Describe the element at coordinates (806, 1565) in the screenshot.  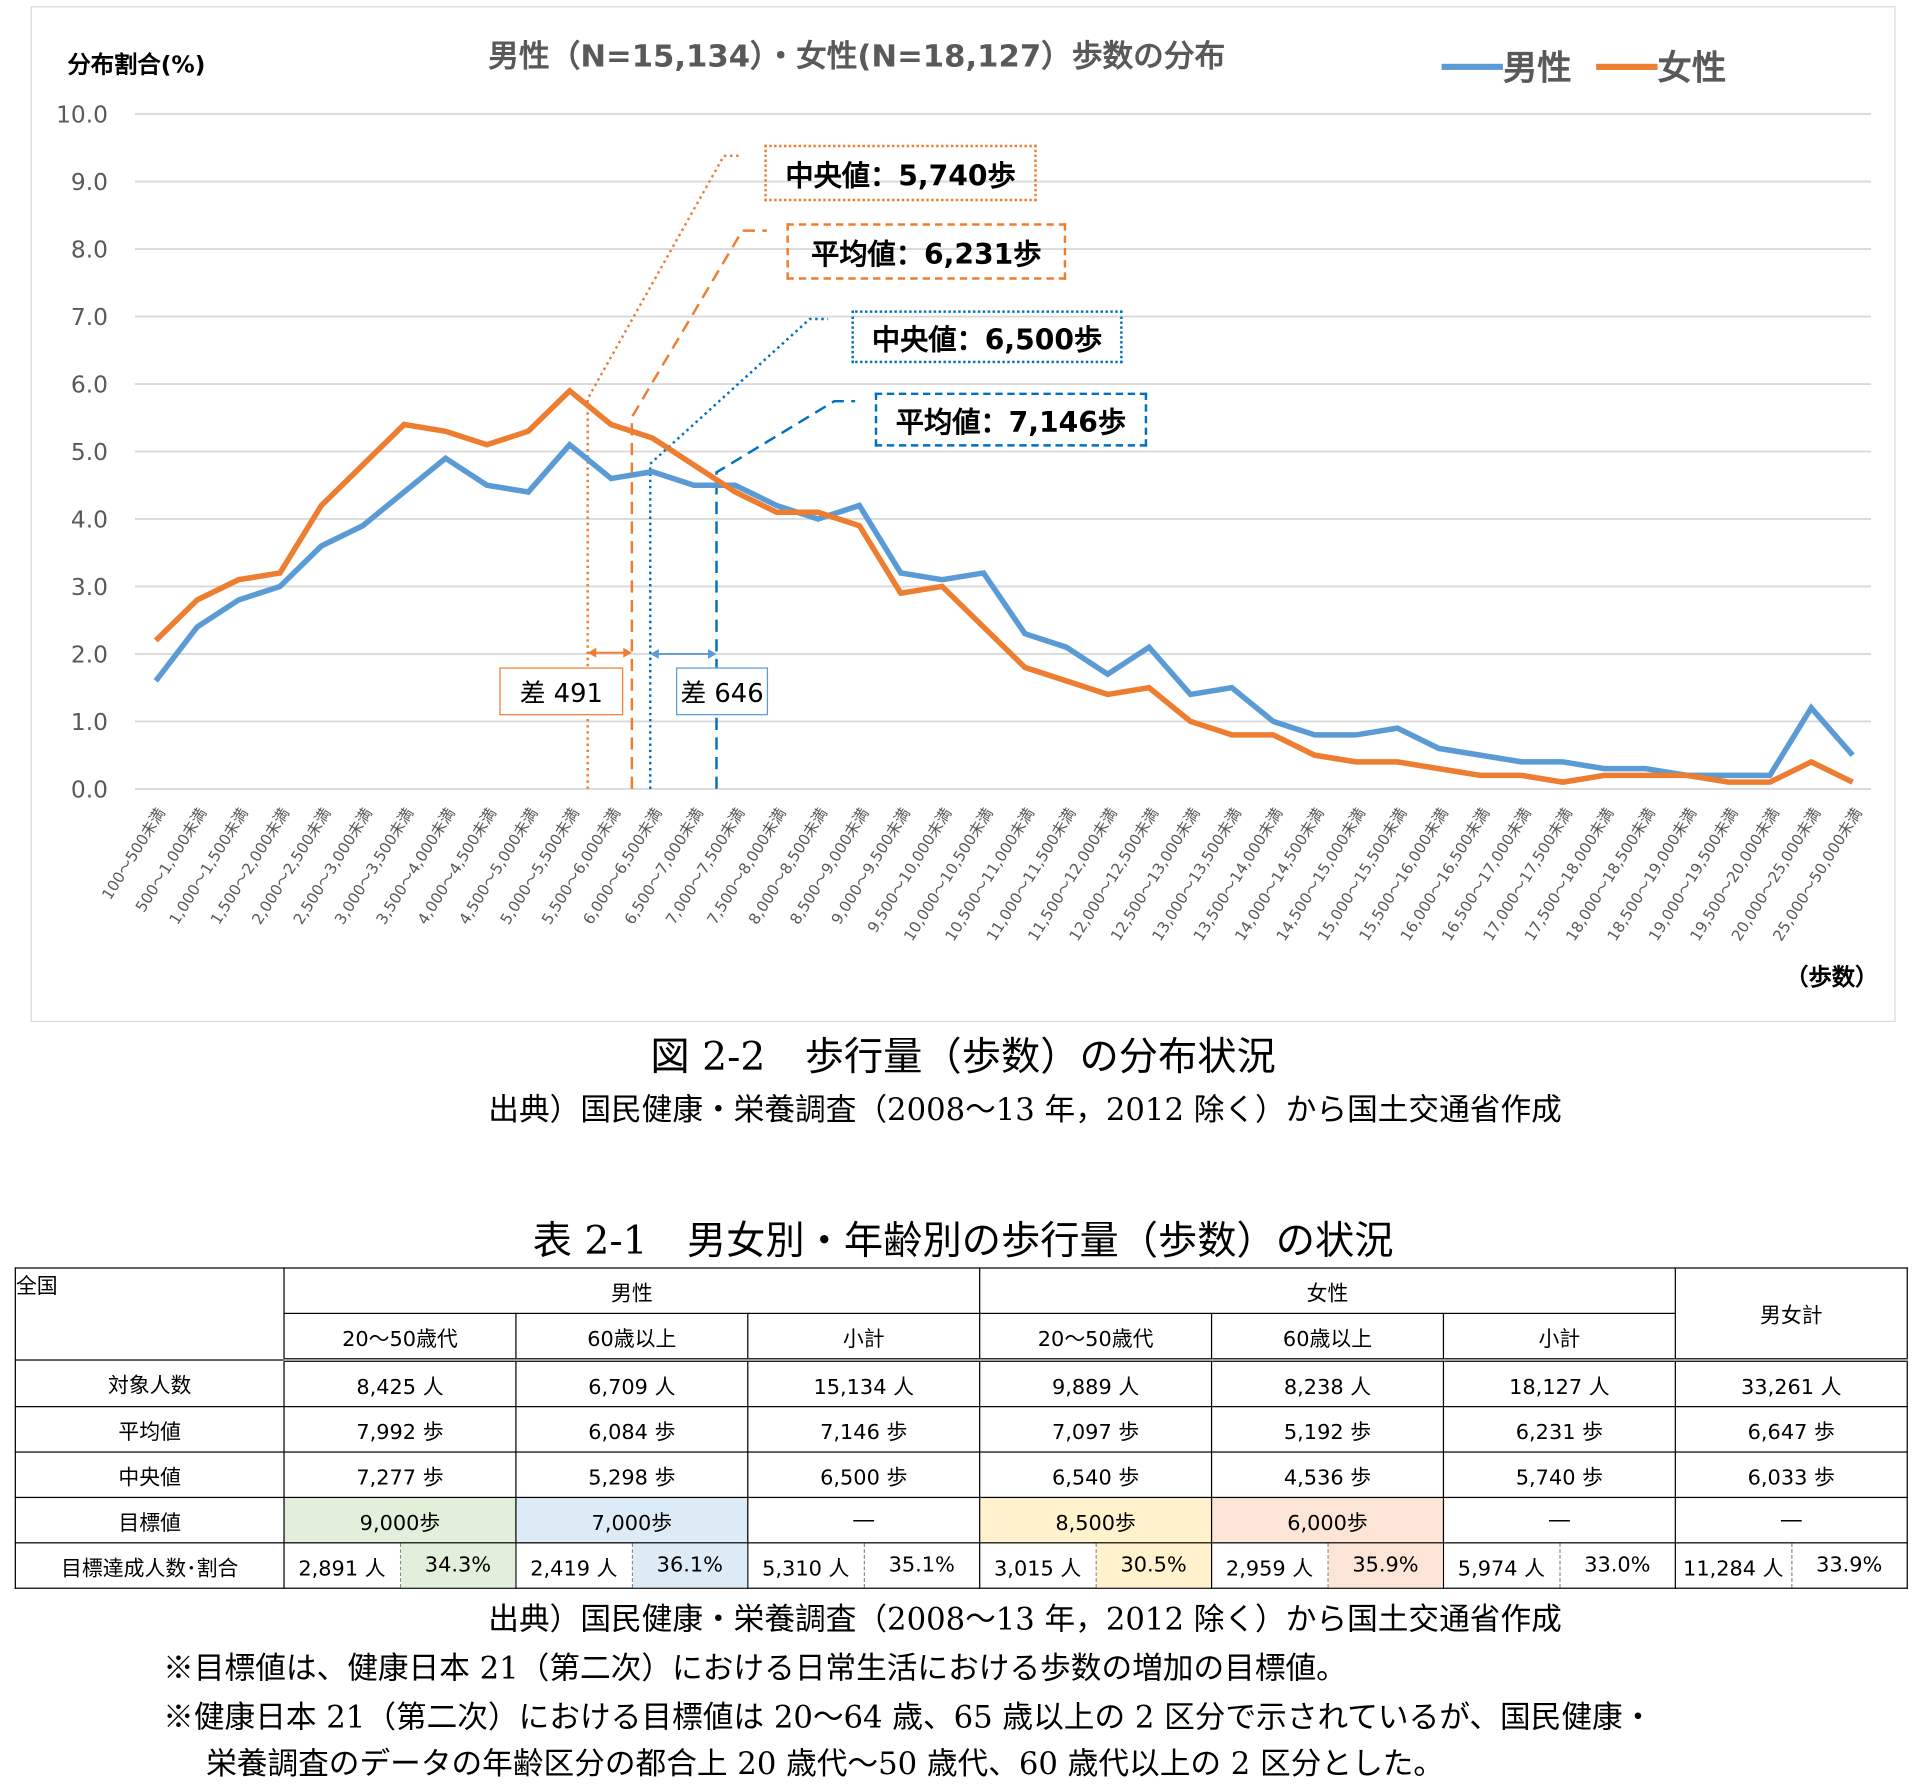
I see `achieve-count: 5,310 人` at that location.